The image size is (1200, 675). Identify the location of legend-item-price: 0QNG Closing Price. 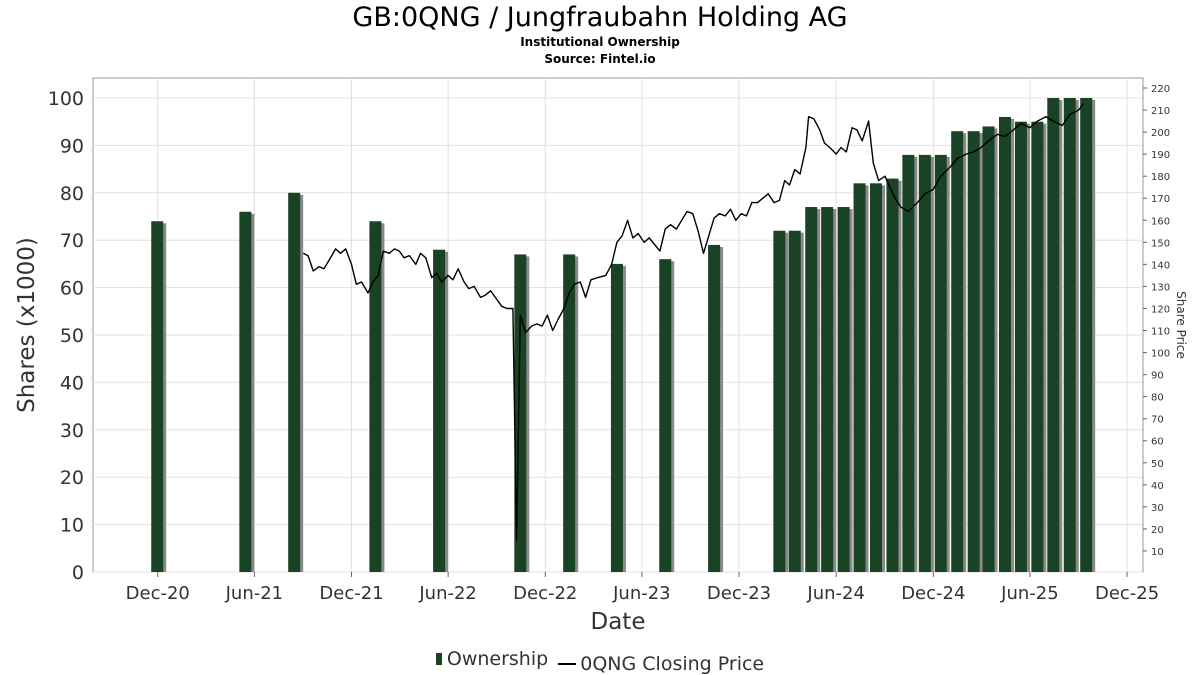
(661, 664).